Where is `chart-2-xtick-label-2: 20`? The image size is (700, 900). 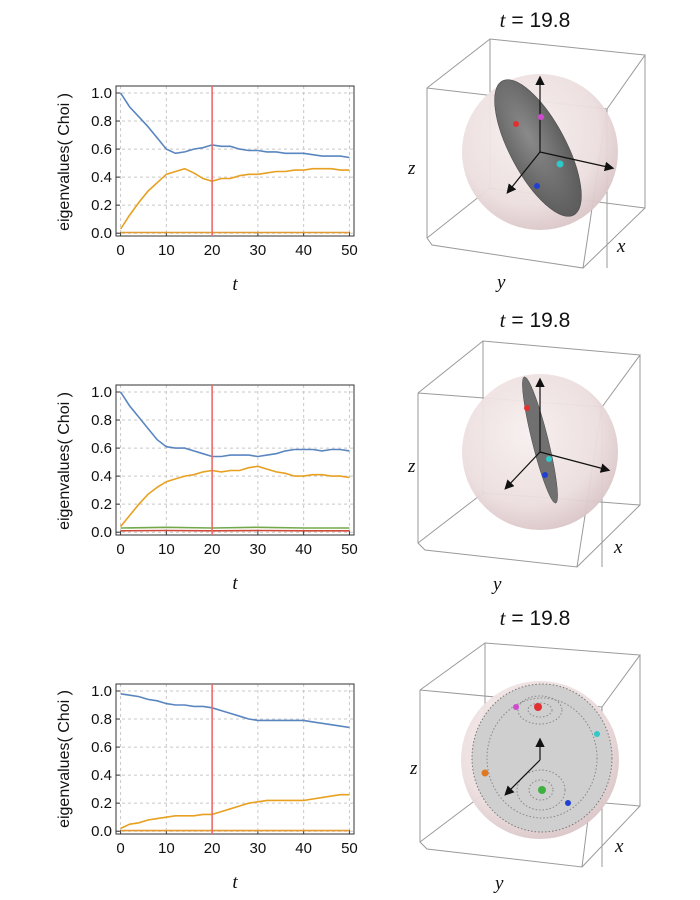
chart-2-xtick-label-2: 20 is located at coordinates (212, 549).